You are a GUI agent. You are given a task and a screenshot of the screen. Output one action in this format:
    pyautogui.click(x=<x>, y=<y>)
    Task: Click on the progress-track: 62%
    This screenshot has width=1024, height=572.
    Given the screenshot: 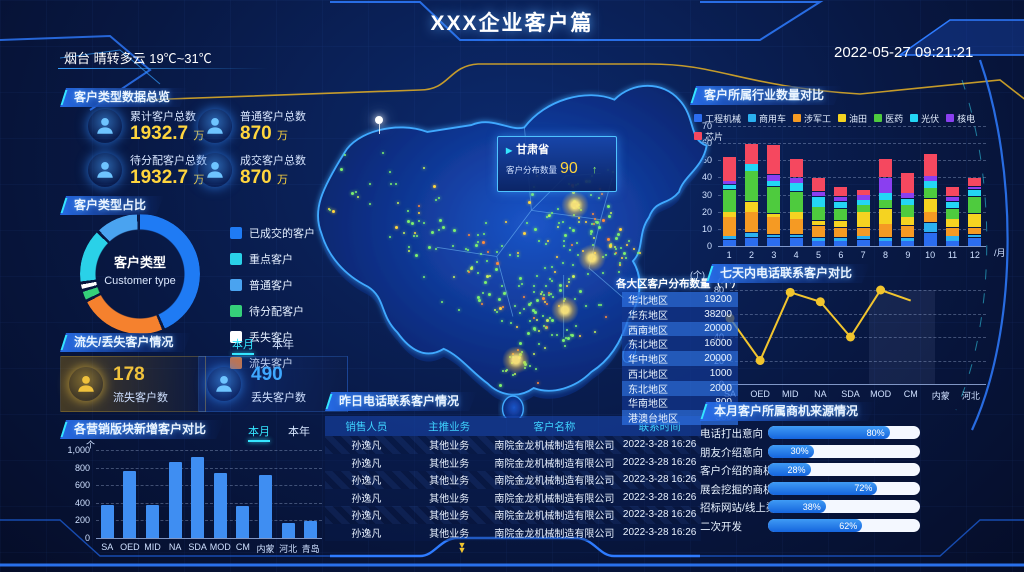 What is the action you would take?
    pyautogui.click(x=844, y=525)
    